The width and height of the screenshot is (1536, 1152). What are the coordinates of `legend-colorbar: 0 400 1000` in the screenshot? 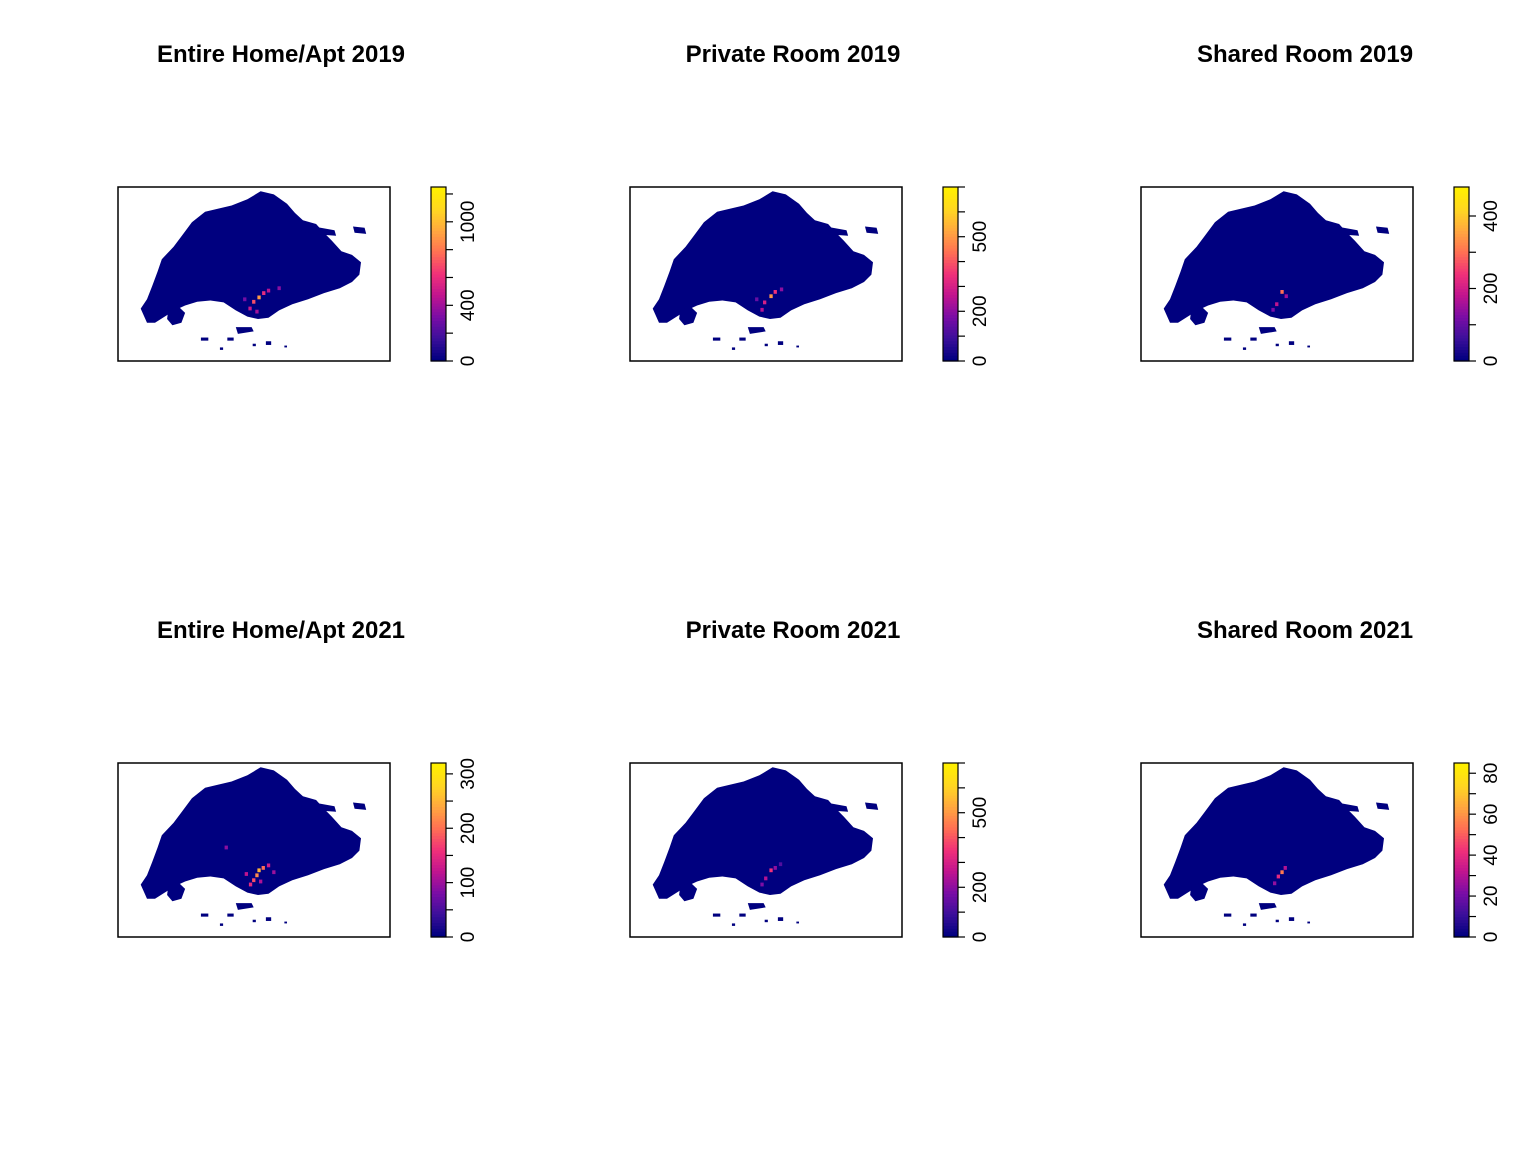 It's located at (455, 276).